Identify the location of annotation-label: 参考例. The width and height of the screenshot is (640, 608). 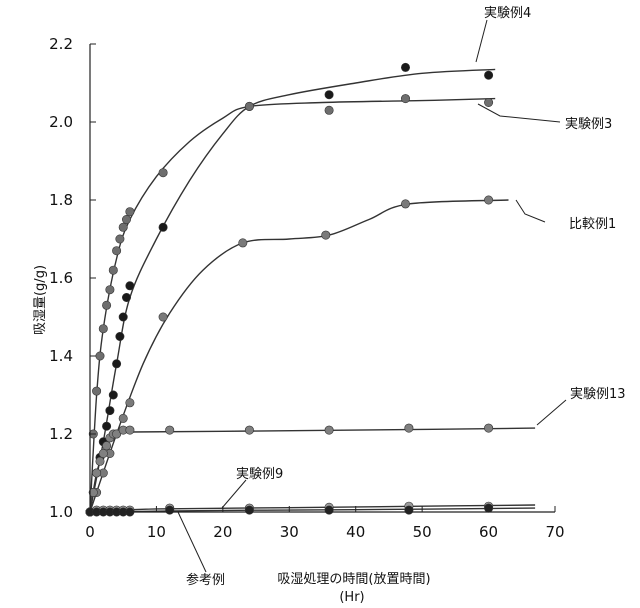
(205, 580).